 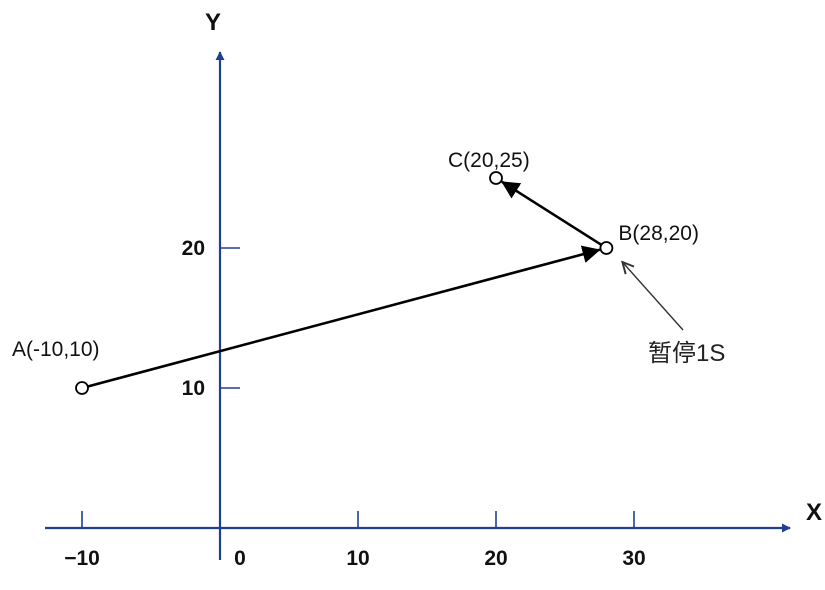 I want to click on pause-annotation-arrow, so click(x=653, y=296).